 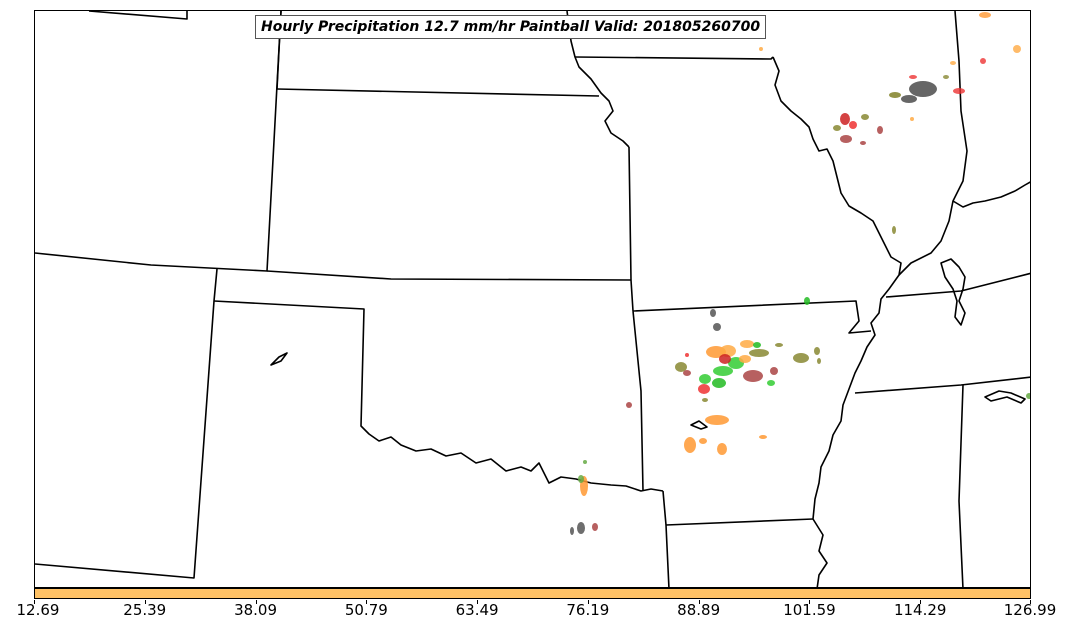 What do you see at coordinates (1030, 610) in the screenshot?
I see `colorbar-tick-label: 126.99` at bounding box center [1030, 610].